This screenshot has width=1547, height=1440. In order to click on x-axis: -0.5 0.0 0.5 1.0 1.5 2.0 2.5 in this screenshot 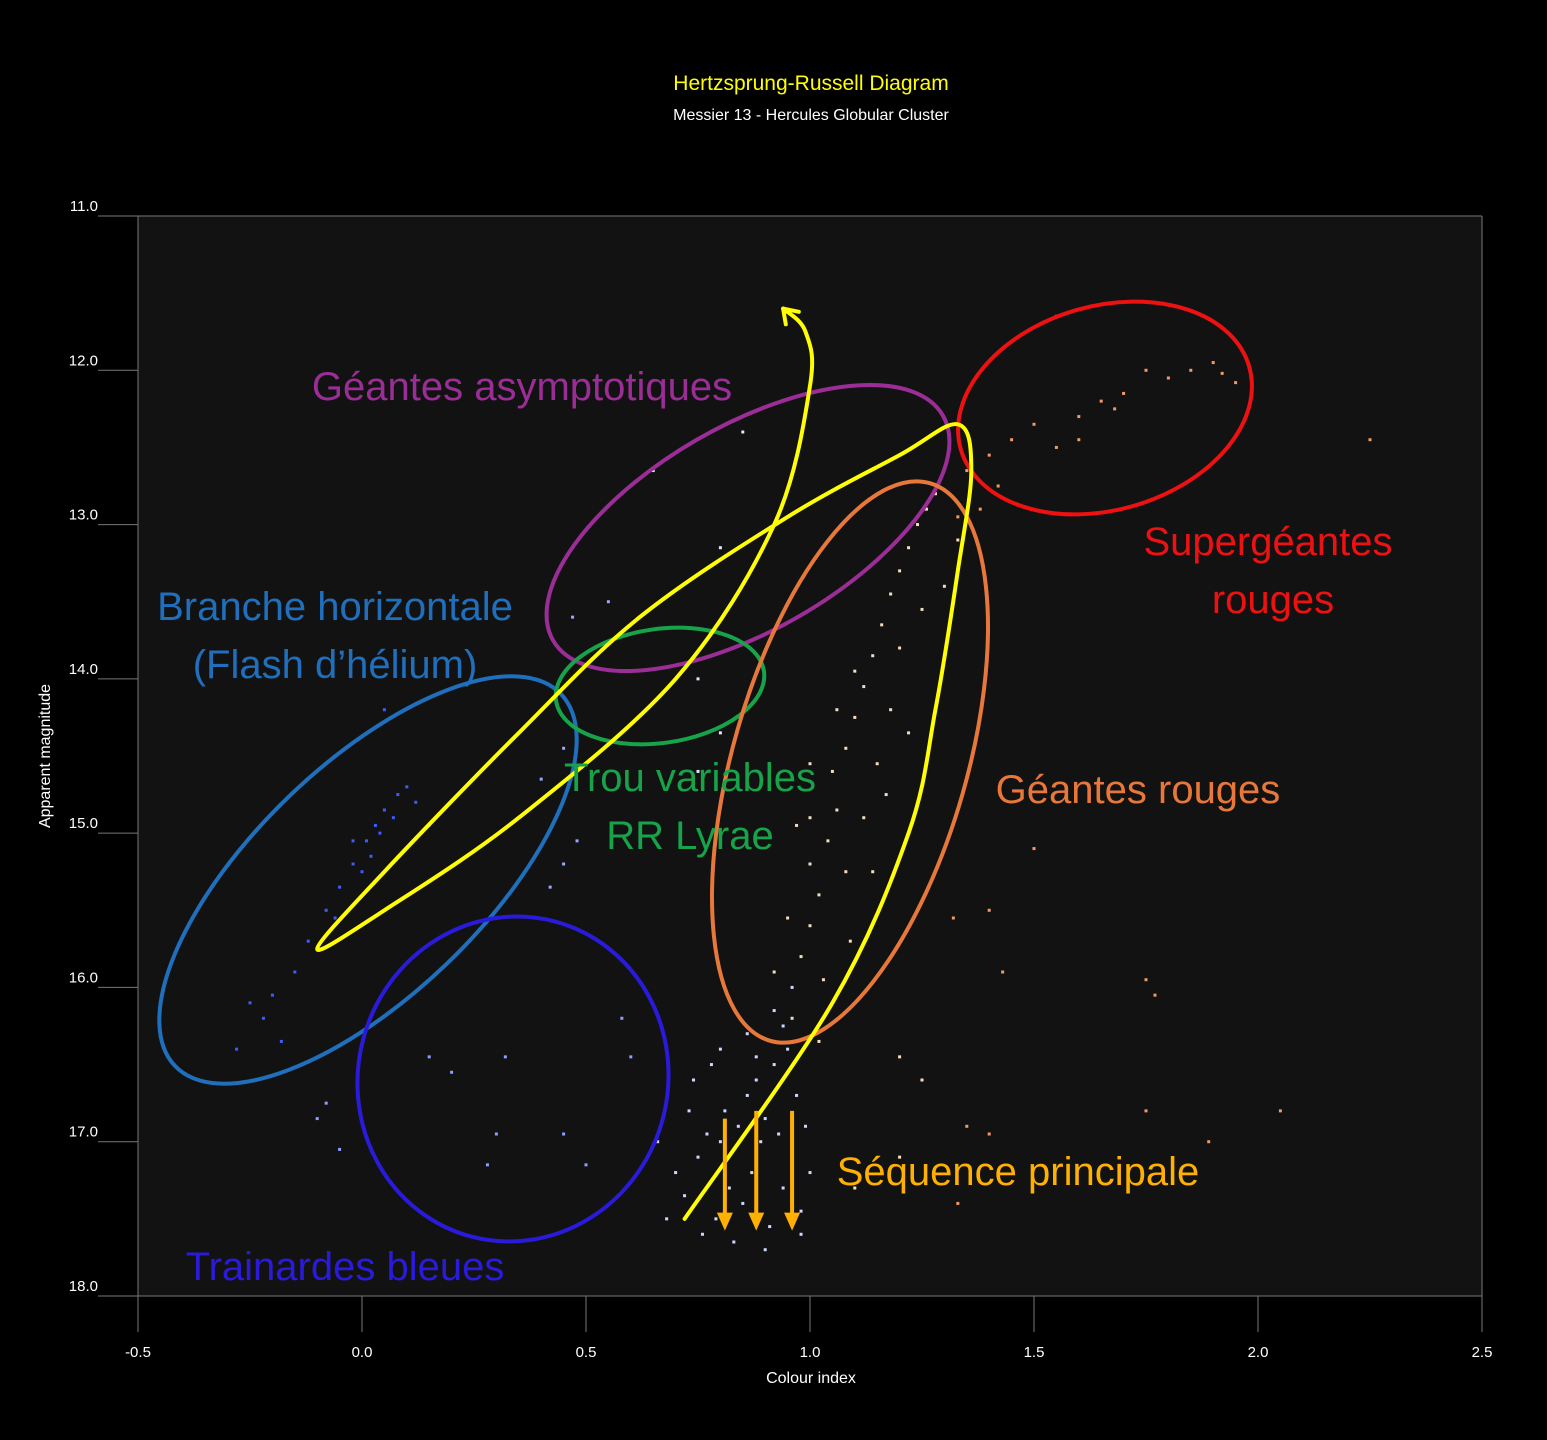, I will do `click(808, 1328)`.